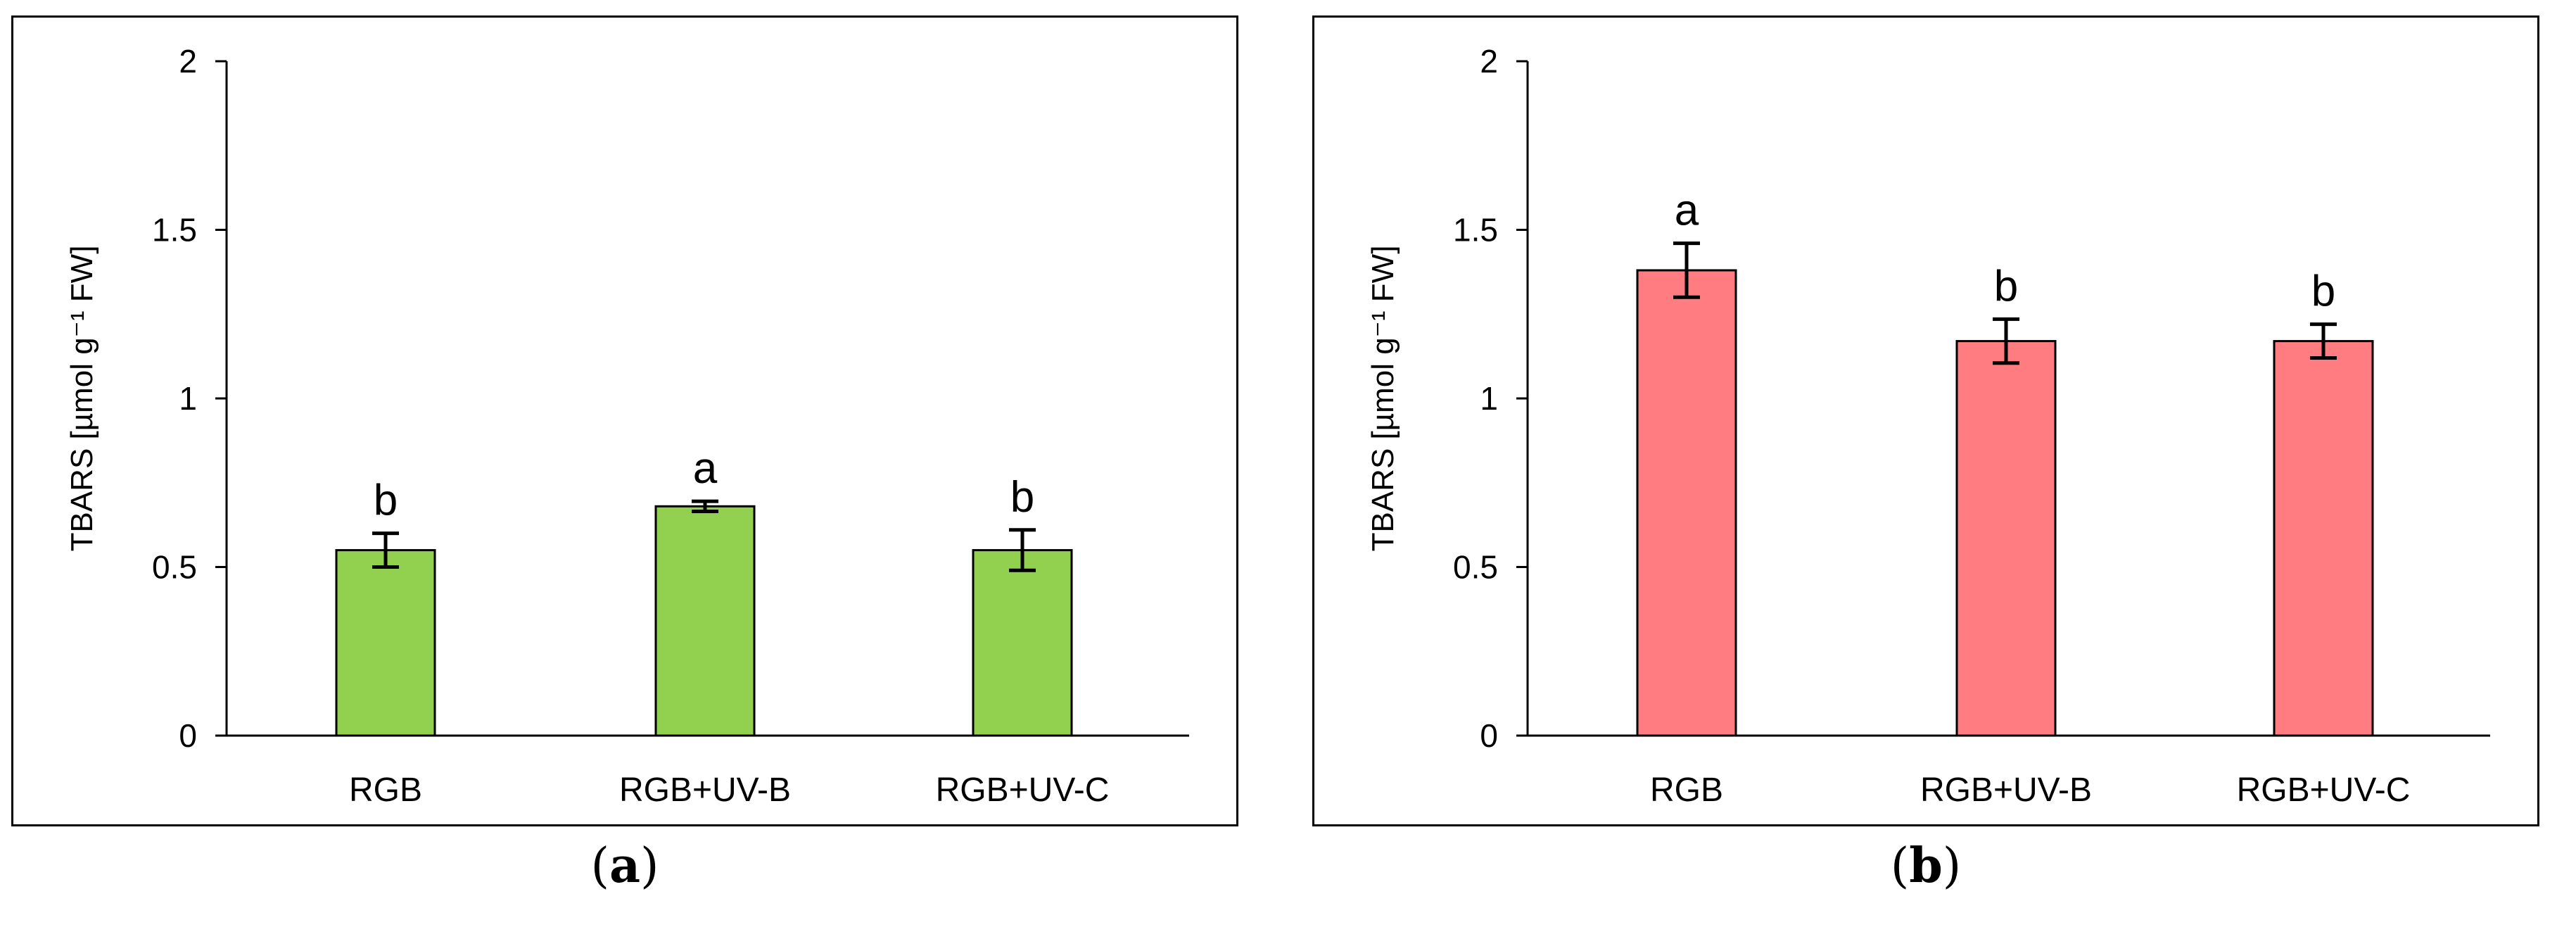  I want to click on category-label-b-3: RGB+UV-C, so click(2324, 790).